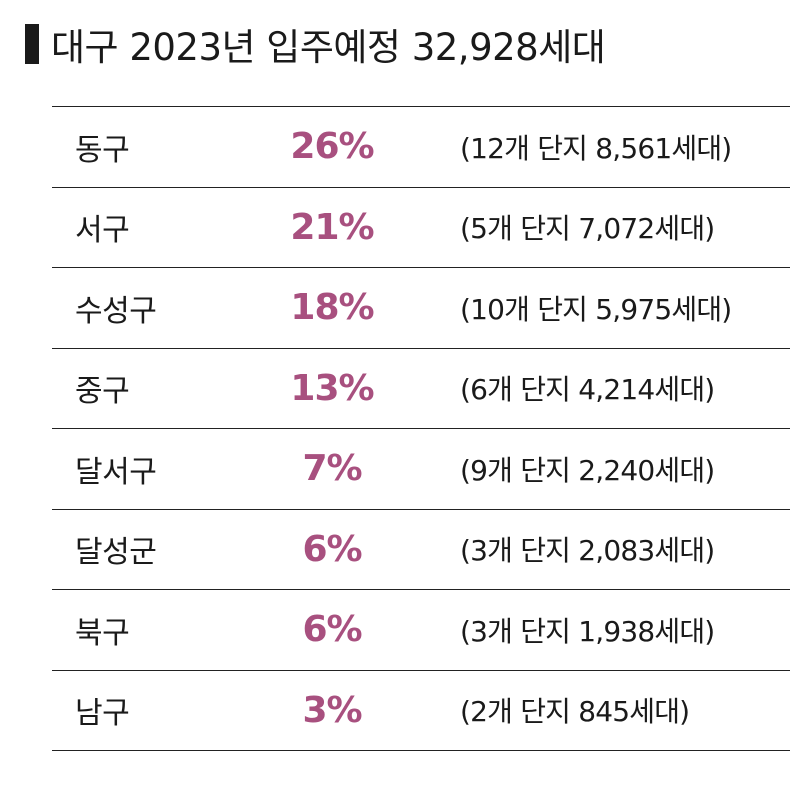 The height and width of the screenshot is (792, 809). What do you see at coordinates (332, 147) in the screenshot?
I see `percent-value: 26%` at bounding box center [332, 147].